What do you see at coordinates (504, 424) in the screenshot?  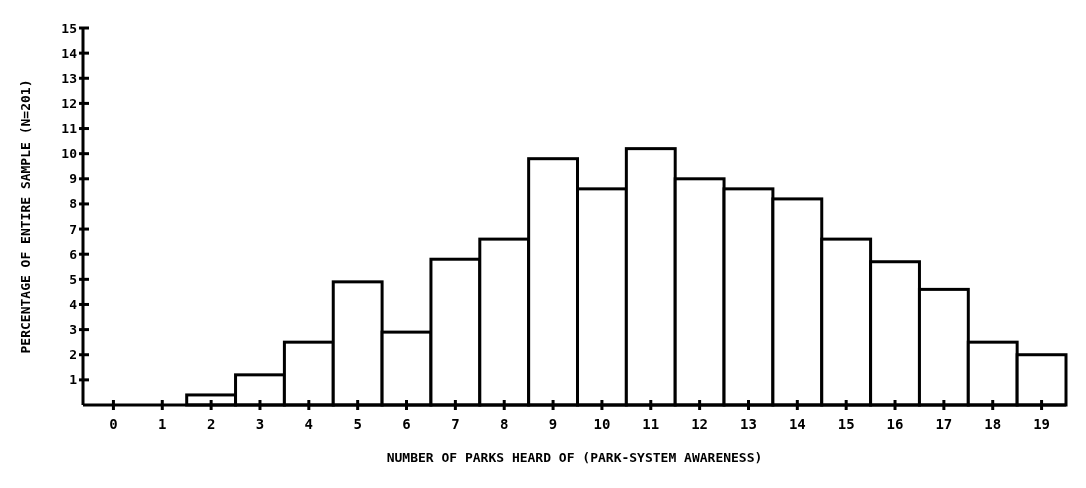 I see `x-tick-label: 8` at bounding box center [504, 424].